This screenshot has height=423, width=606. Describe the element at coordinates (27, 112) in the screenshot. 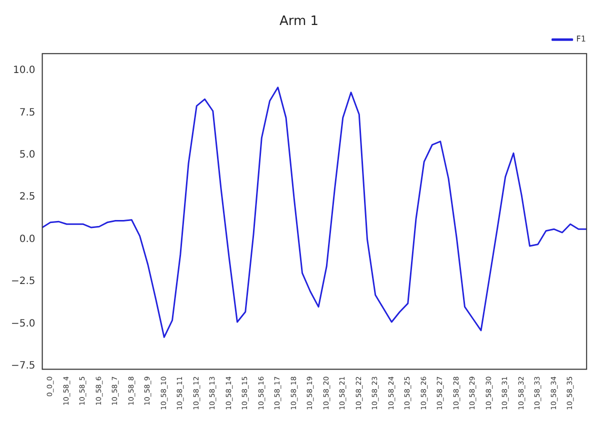

I see `y-tick-label: 7.5` at that location.